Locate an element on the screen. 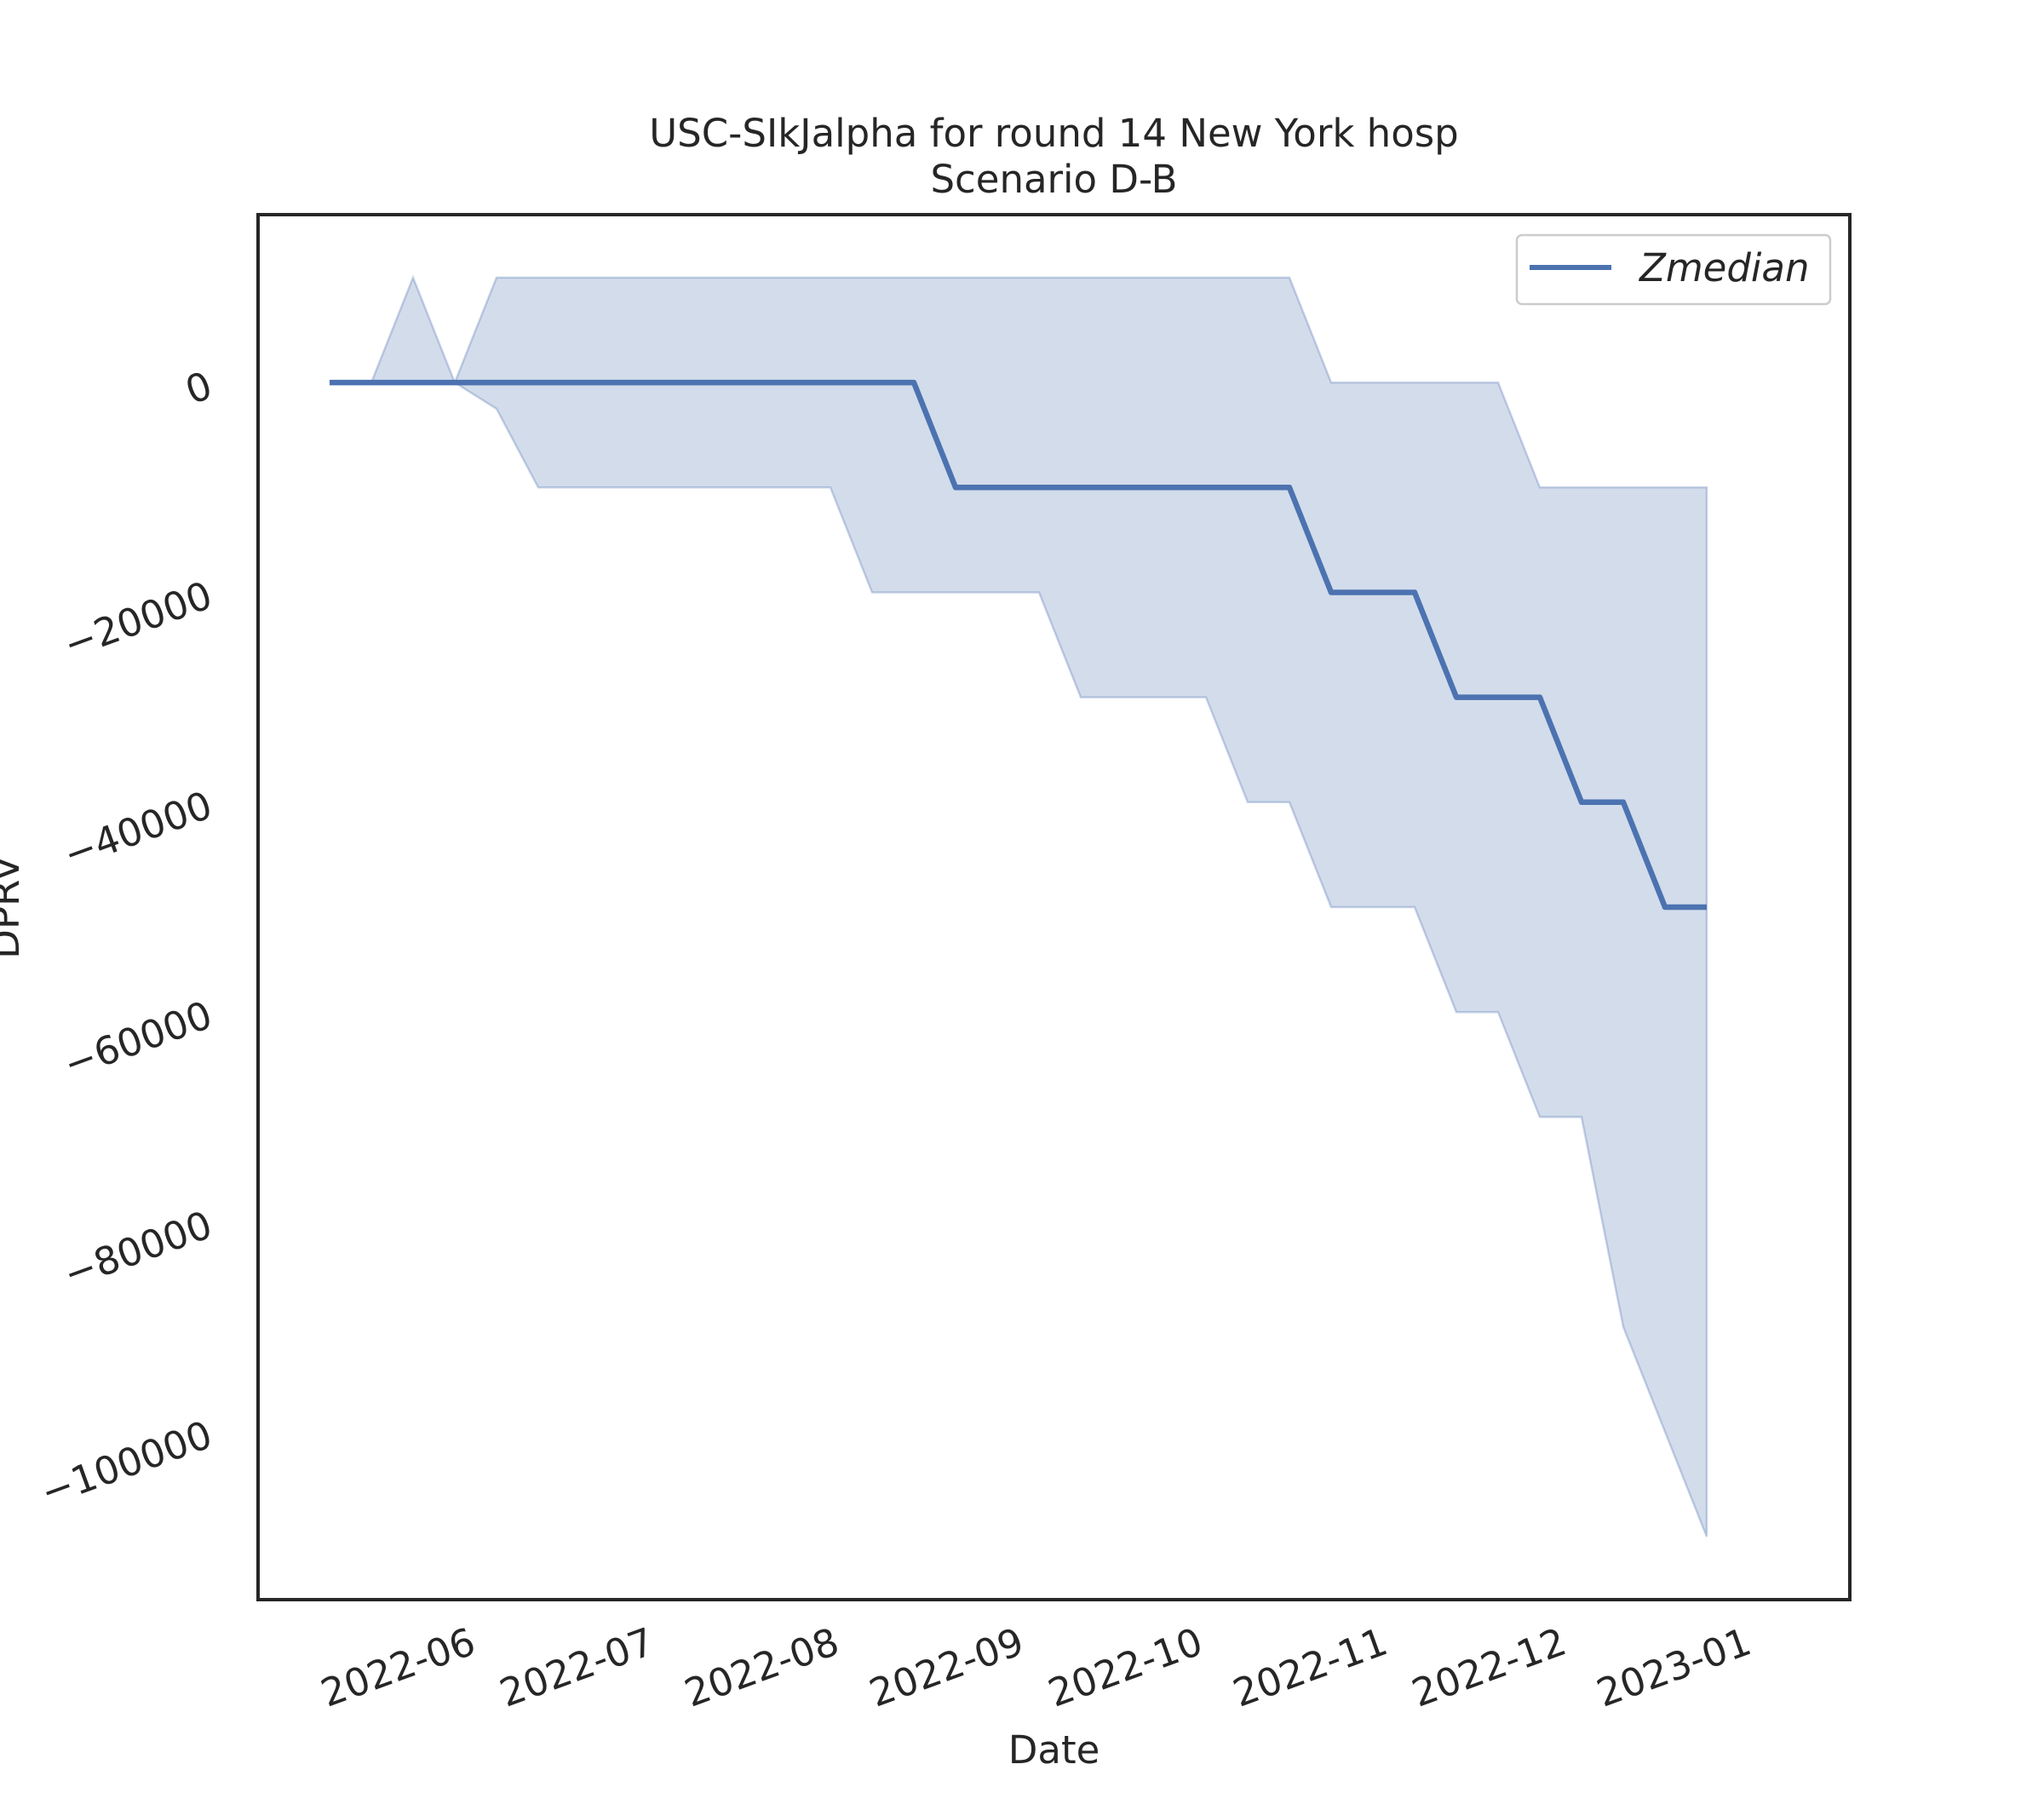 This screenshot has height=1793, width=2044. y-axis-label: DPRV is located at coordinates (14, 907).